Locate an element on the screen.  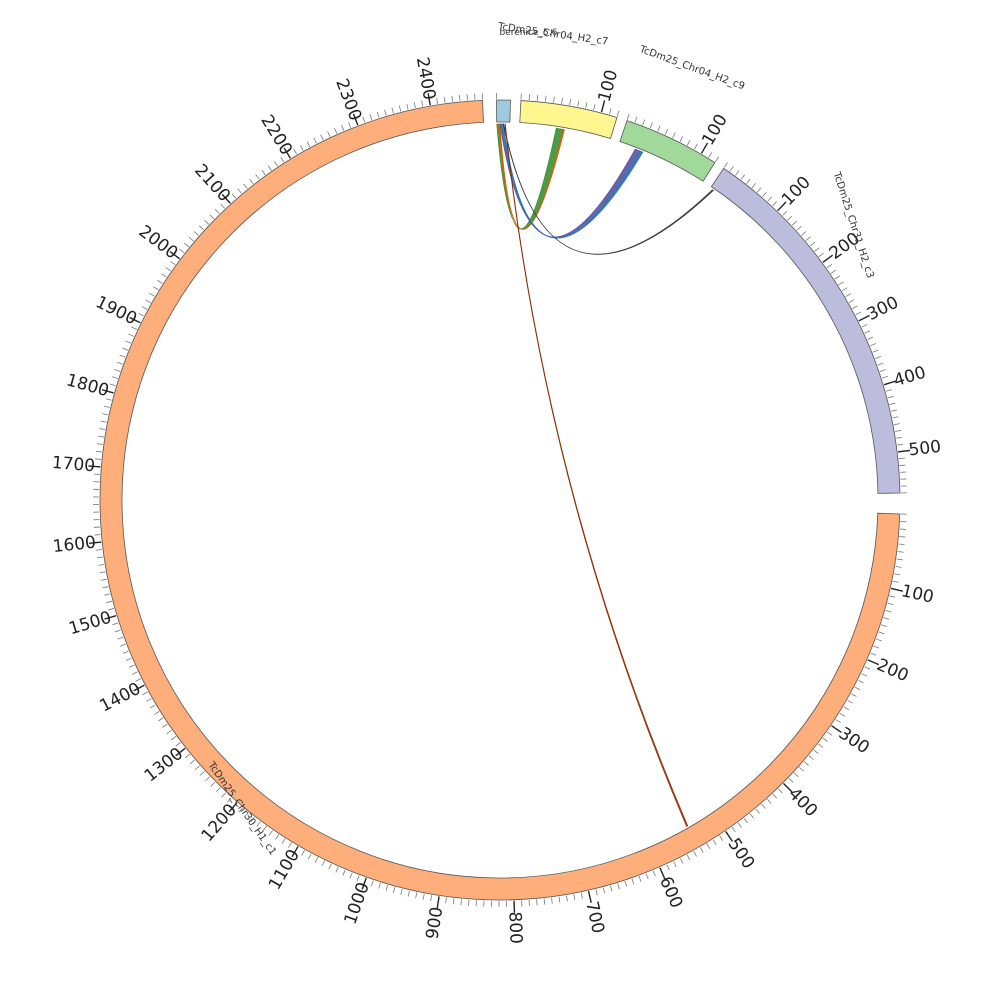
tick-label-chr30-900: 900 is located at coordinates (435, 922).